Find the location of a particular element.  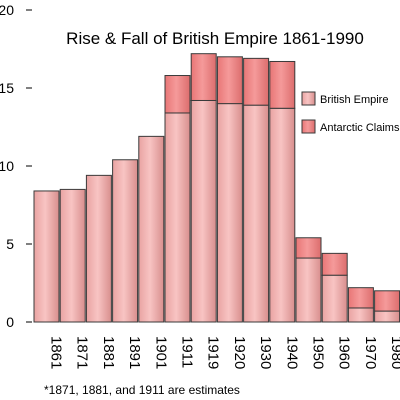

y-tick-label: 15 is located at coordinates (7, 88).